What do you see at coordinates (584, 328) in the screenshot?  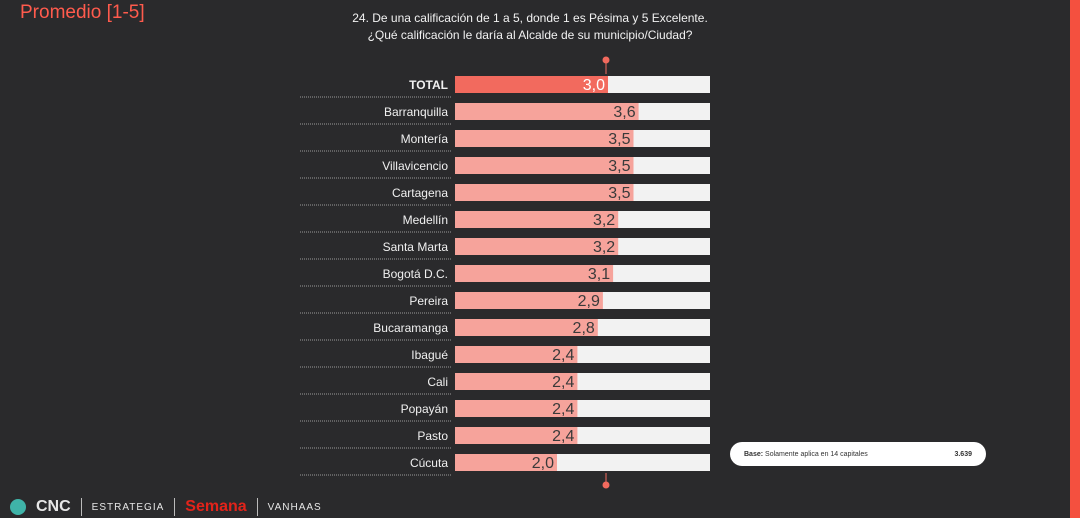 I see `value-label: 2,8` at bounding box center [584, 328].